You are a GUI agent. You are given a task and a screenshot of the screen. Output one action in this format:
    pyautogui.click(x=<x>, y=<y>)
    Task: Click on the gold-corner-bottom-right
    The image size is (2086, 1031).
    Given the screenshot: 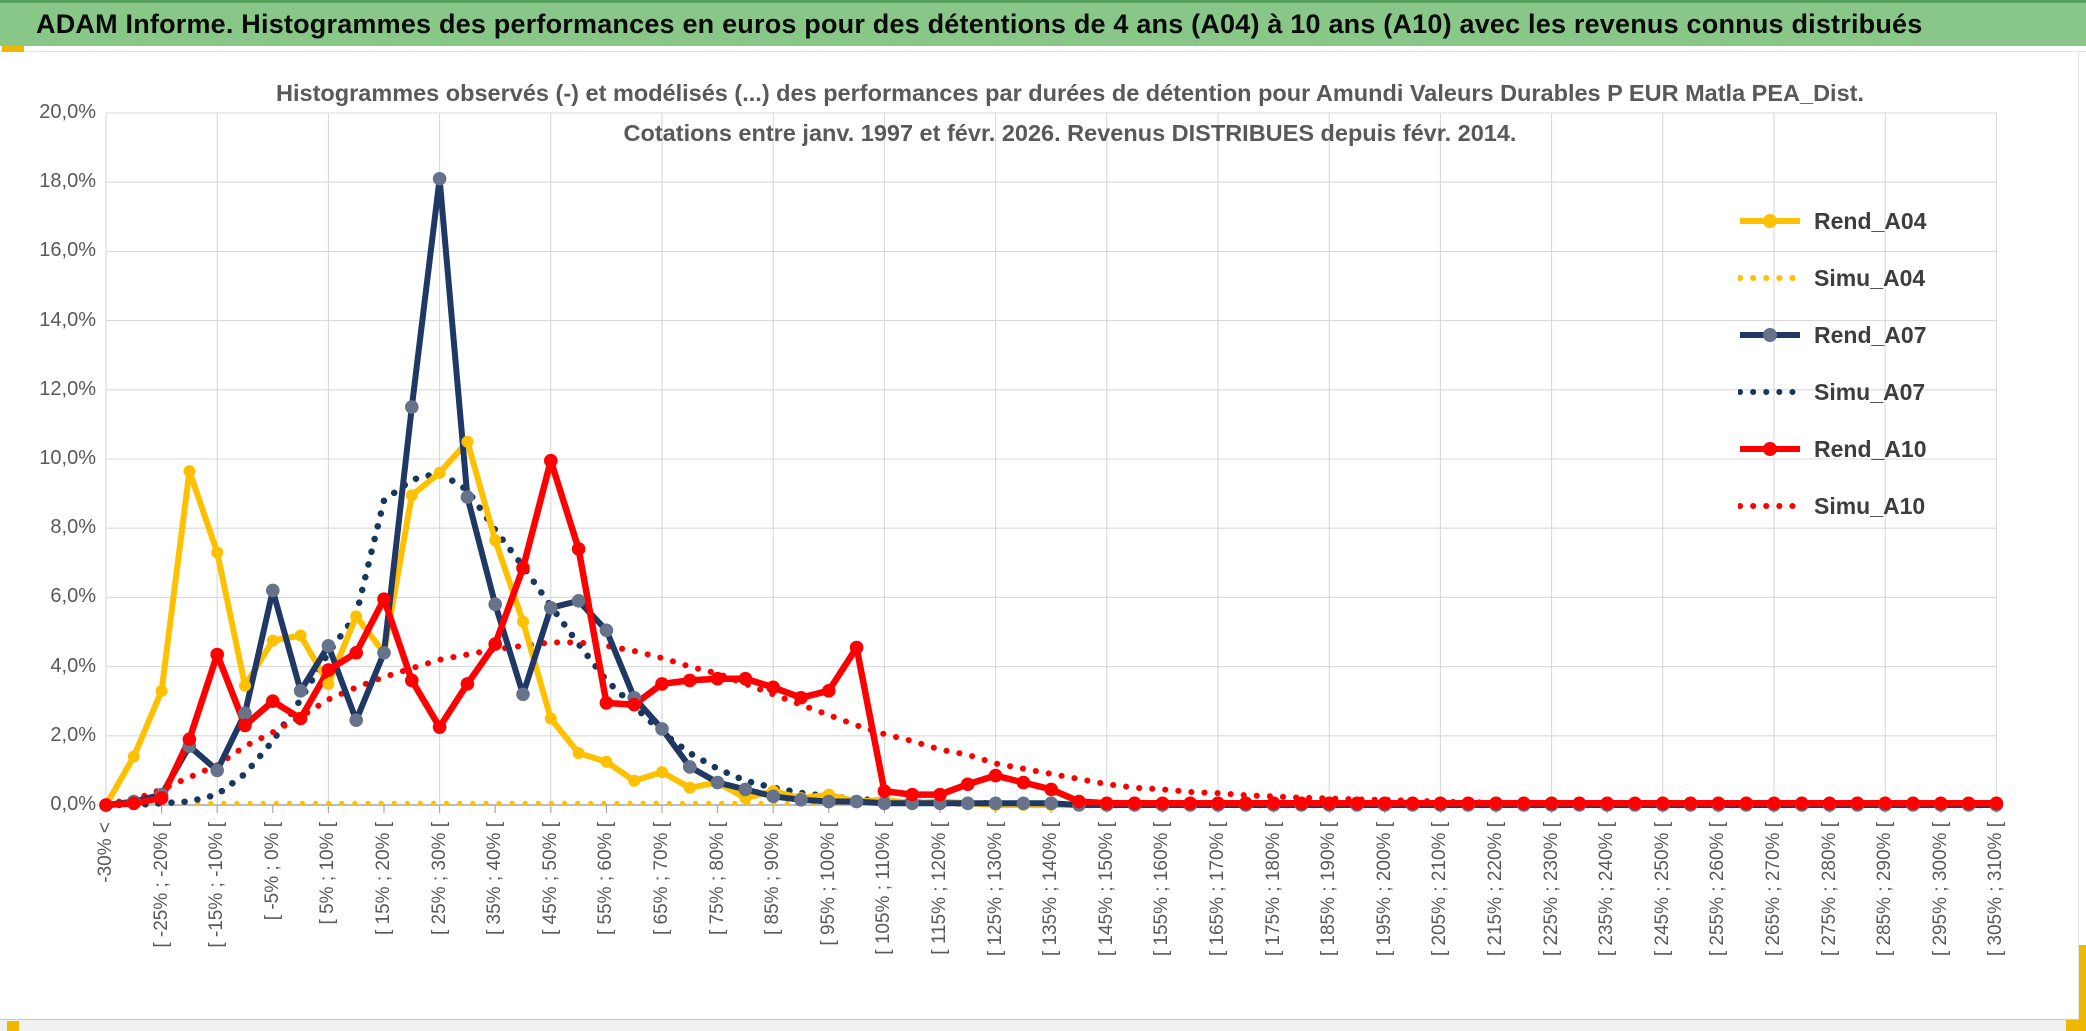 What is the action you would take?
    pyautogui.click(x=2076, y=1025)
    